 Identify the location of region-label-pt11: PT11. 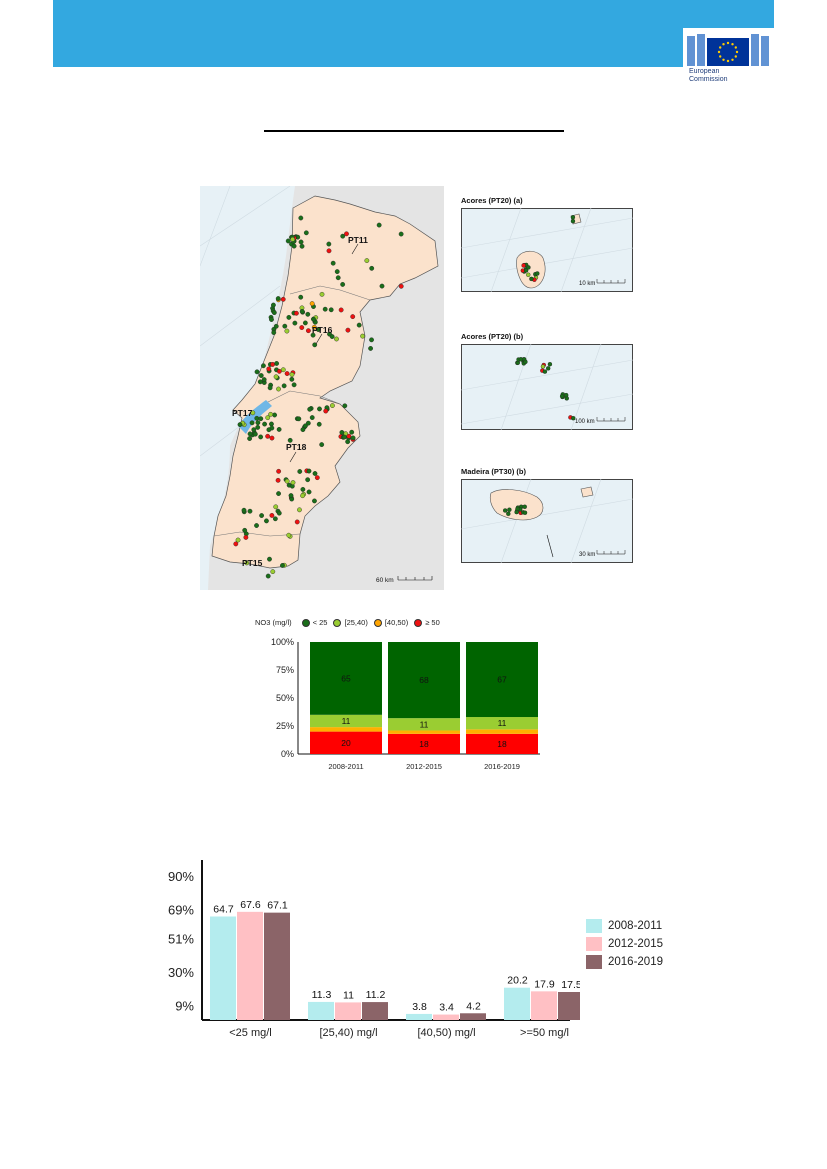
(358, 240).